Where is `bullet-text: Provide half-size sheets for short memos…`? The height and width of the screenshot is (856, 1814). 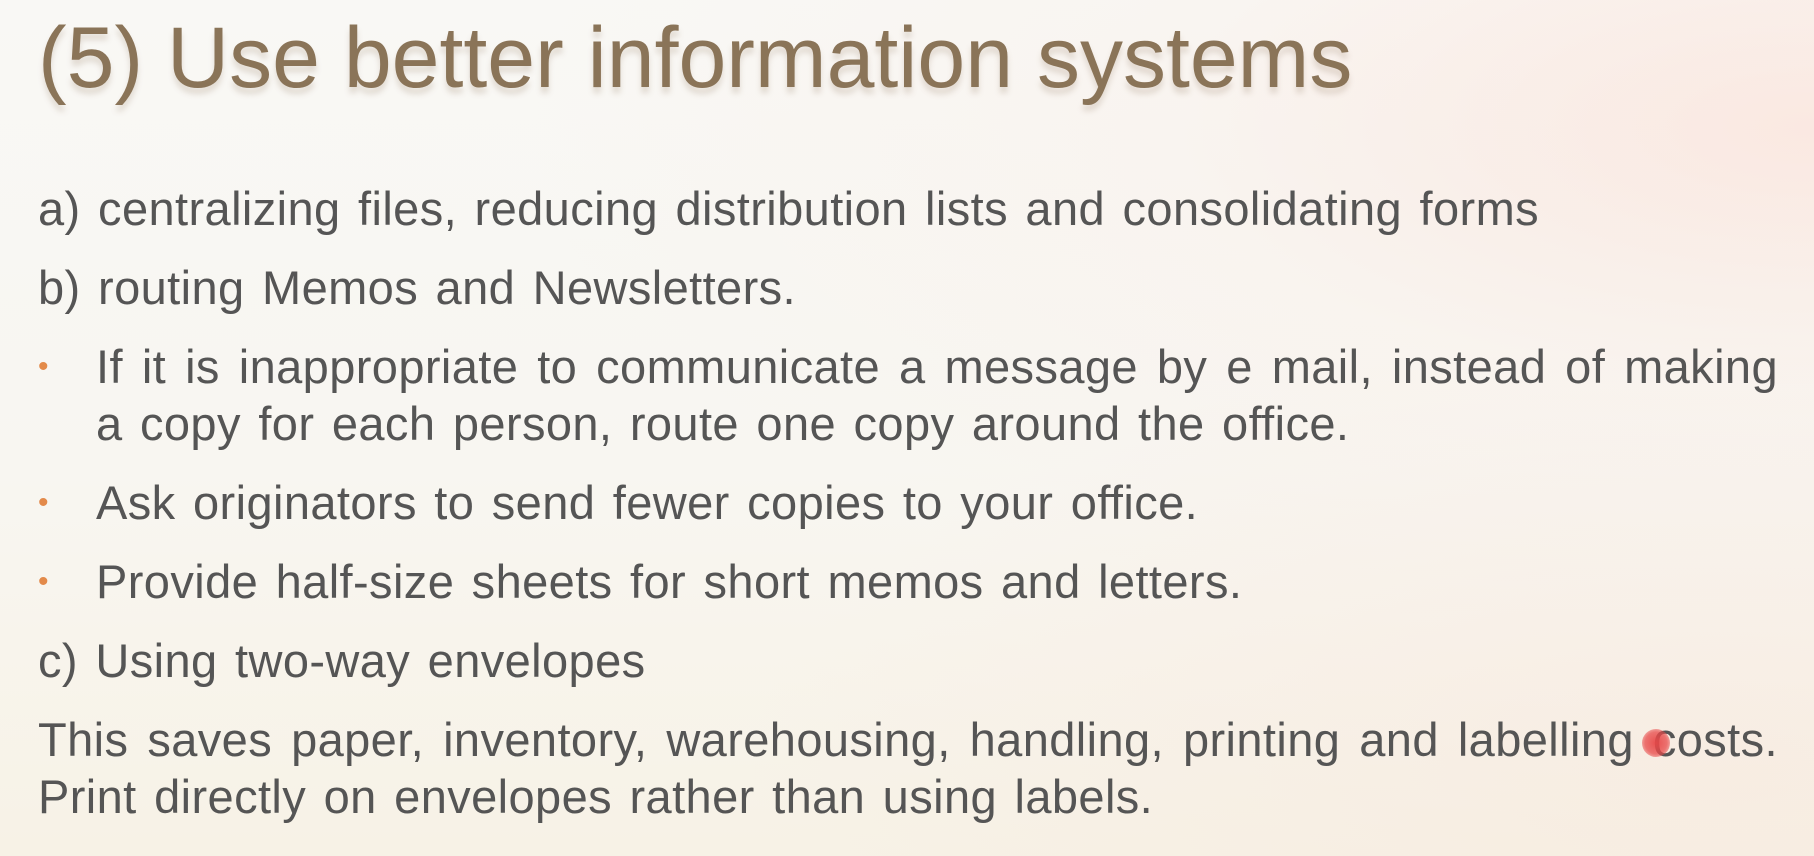 bullet-text: Provide half-size sheets for short memos… is located at coordinates (669, 581).